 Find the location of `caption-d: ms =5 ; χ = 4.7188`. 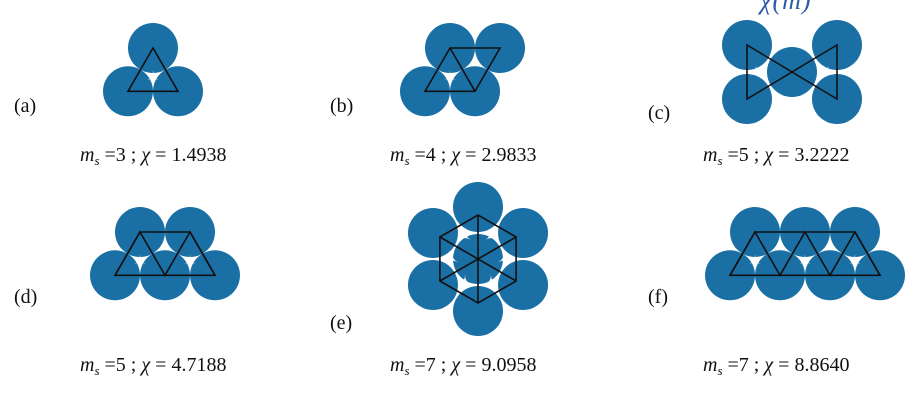

caption-d: ms =5 ; χ = 4.7188 is located at coordinates (153, 366).